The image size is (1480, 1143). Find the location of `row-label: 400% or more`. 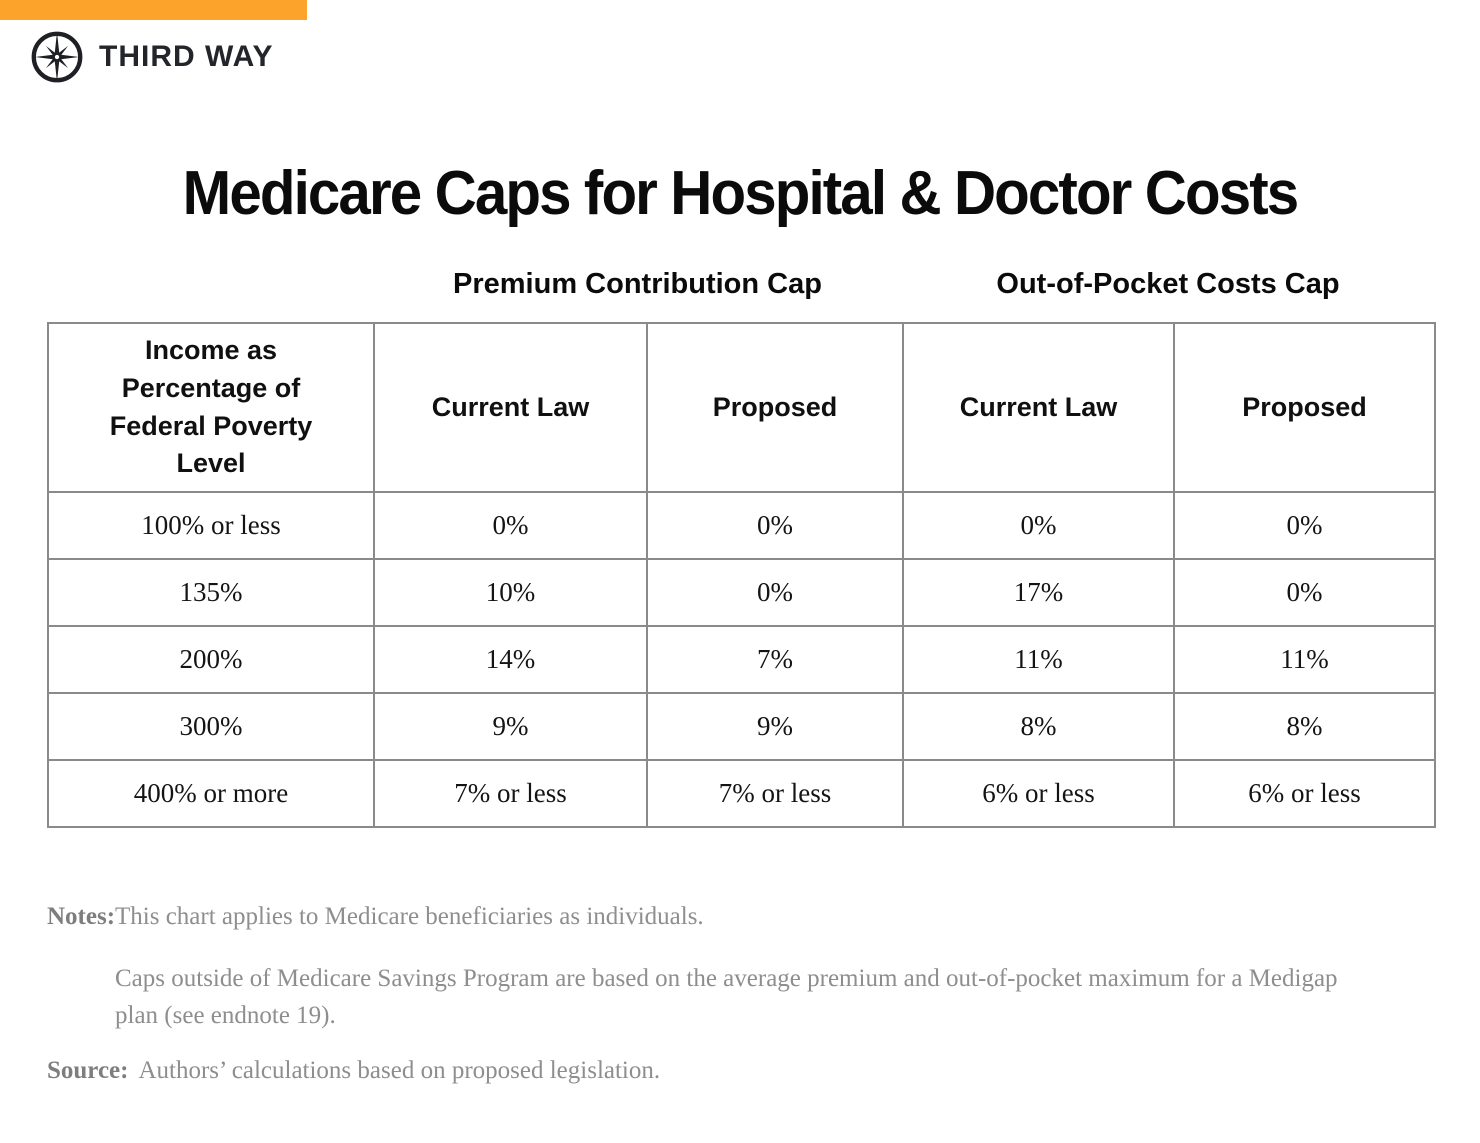

row-label: 400% or more is located at coordinates (211, 793).